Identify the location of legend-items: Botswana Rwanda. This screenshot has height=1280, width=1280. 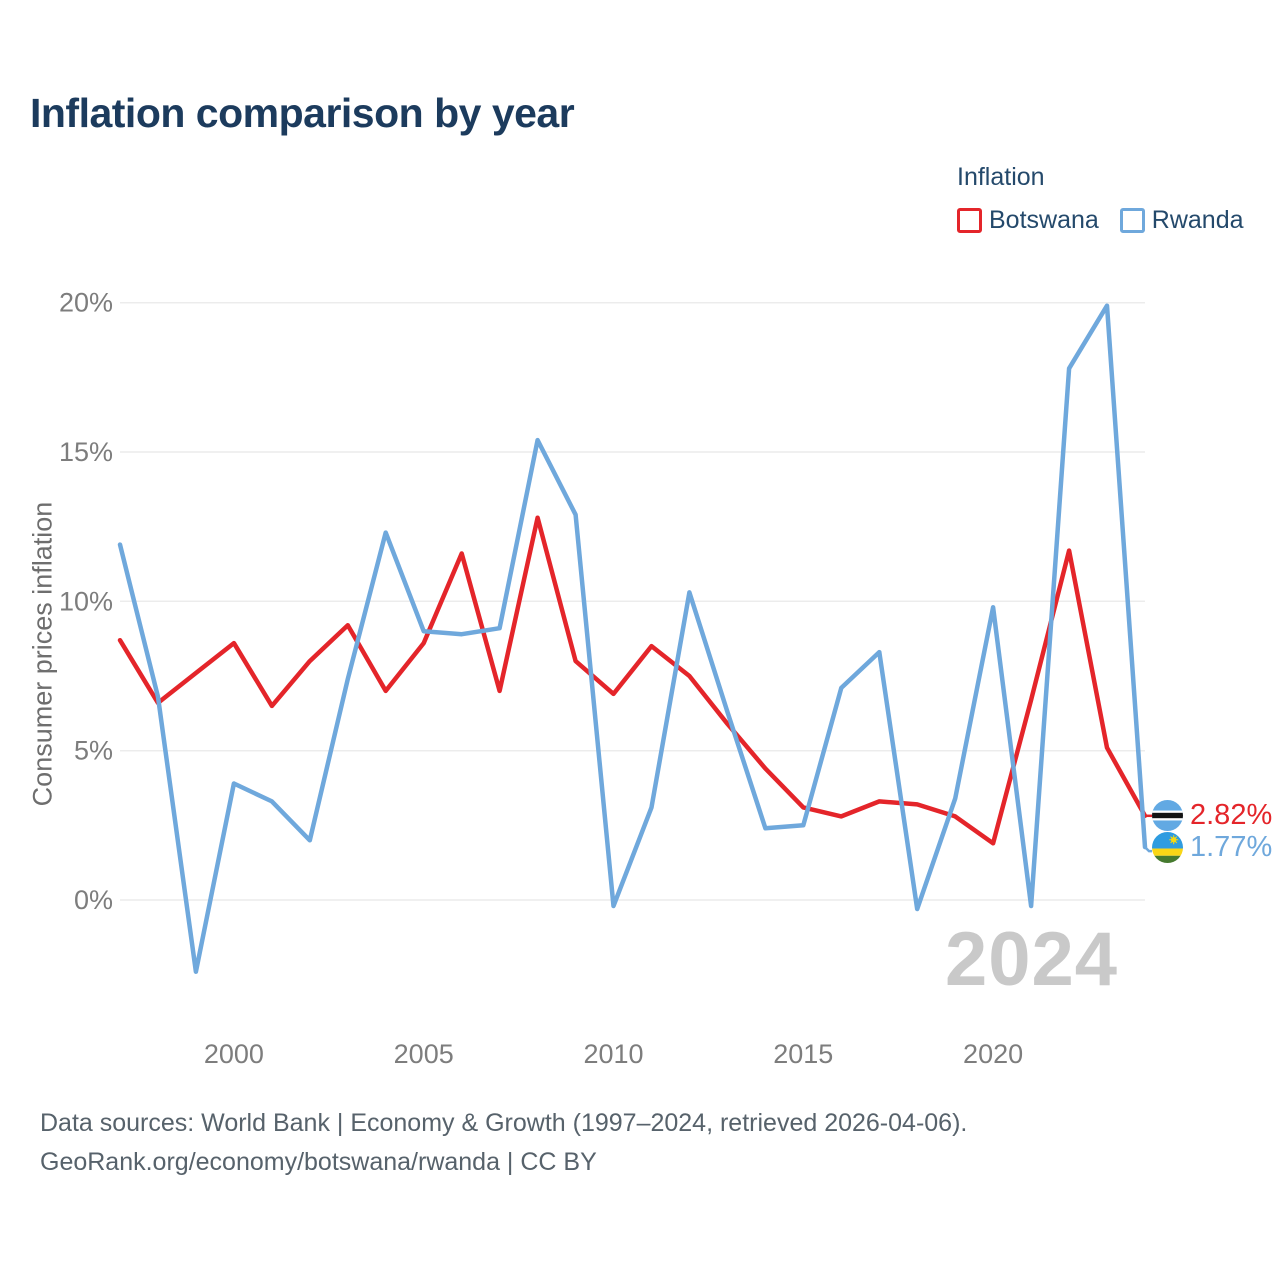
(1100, 220).